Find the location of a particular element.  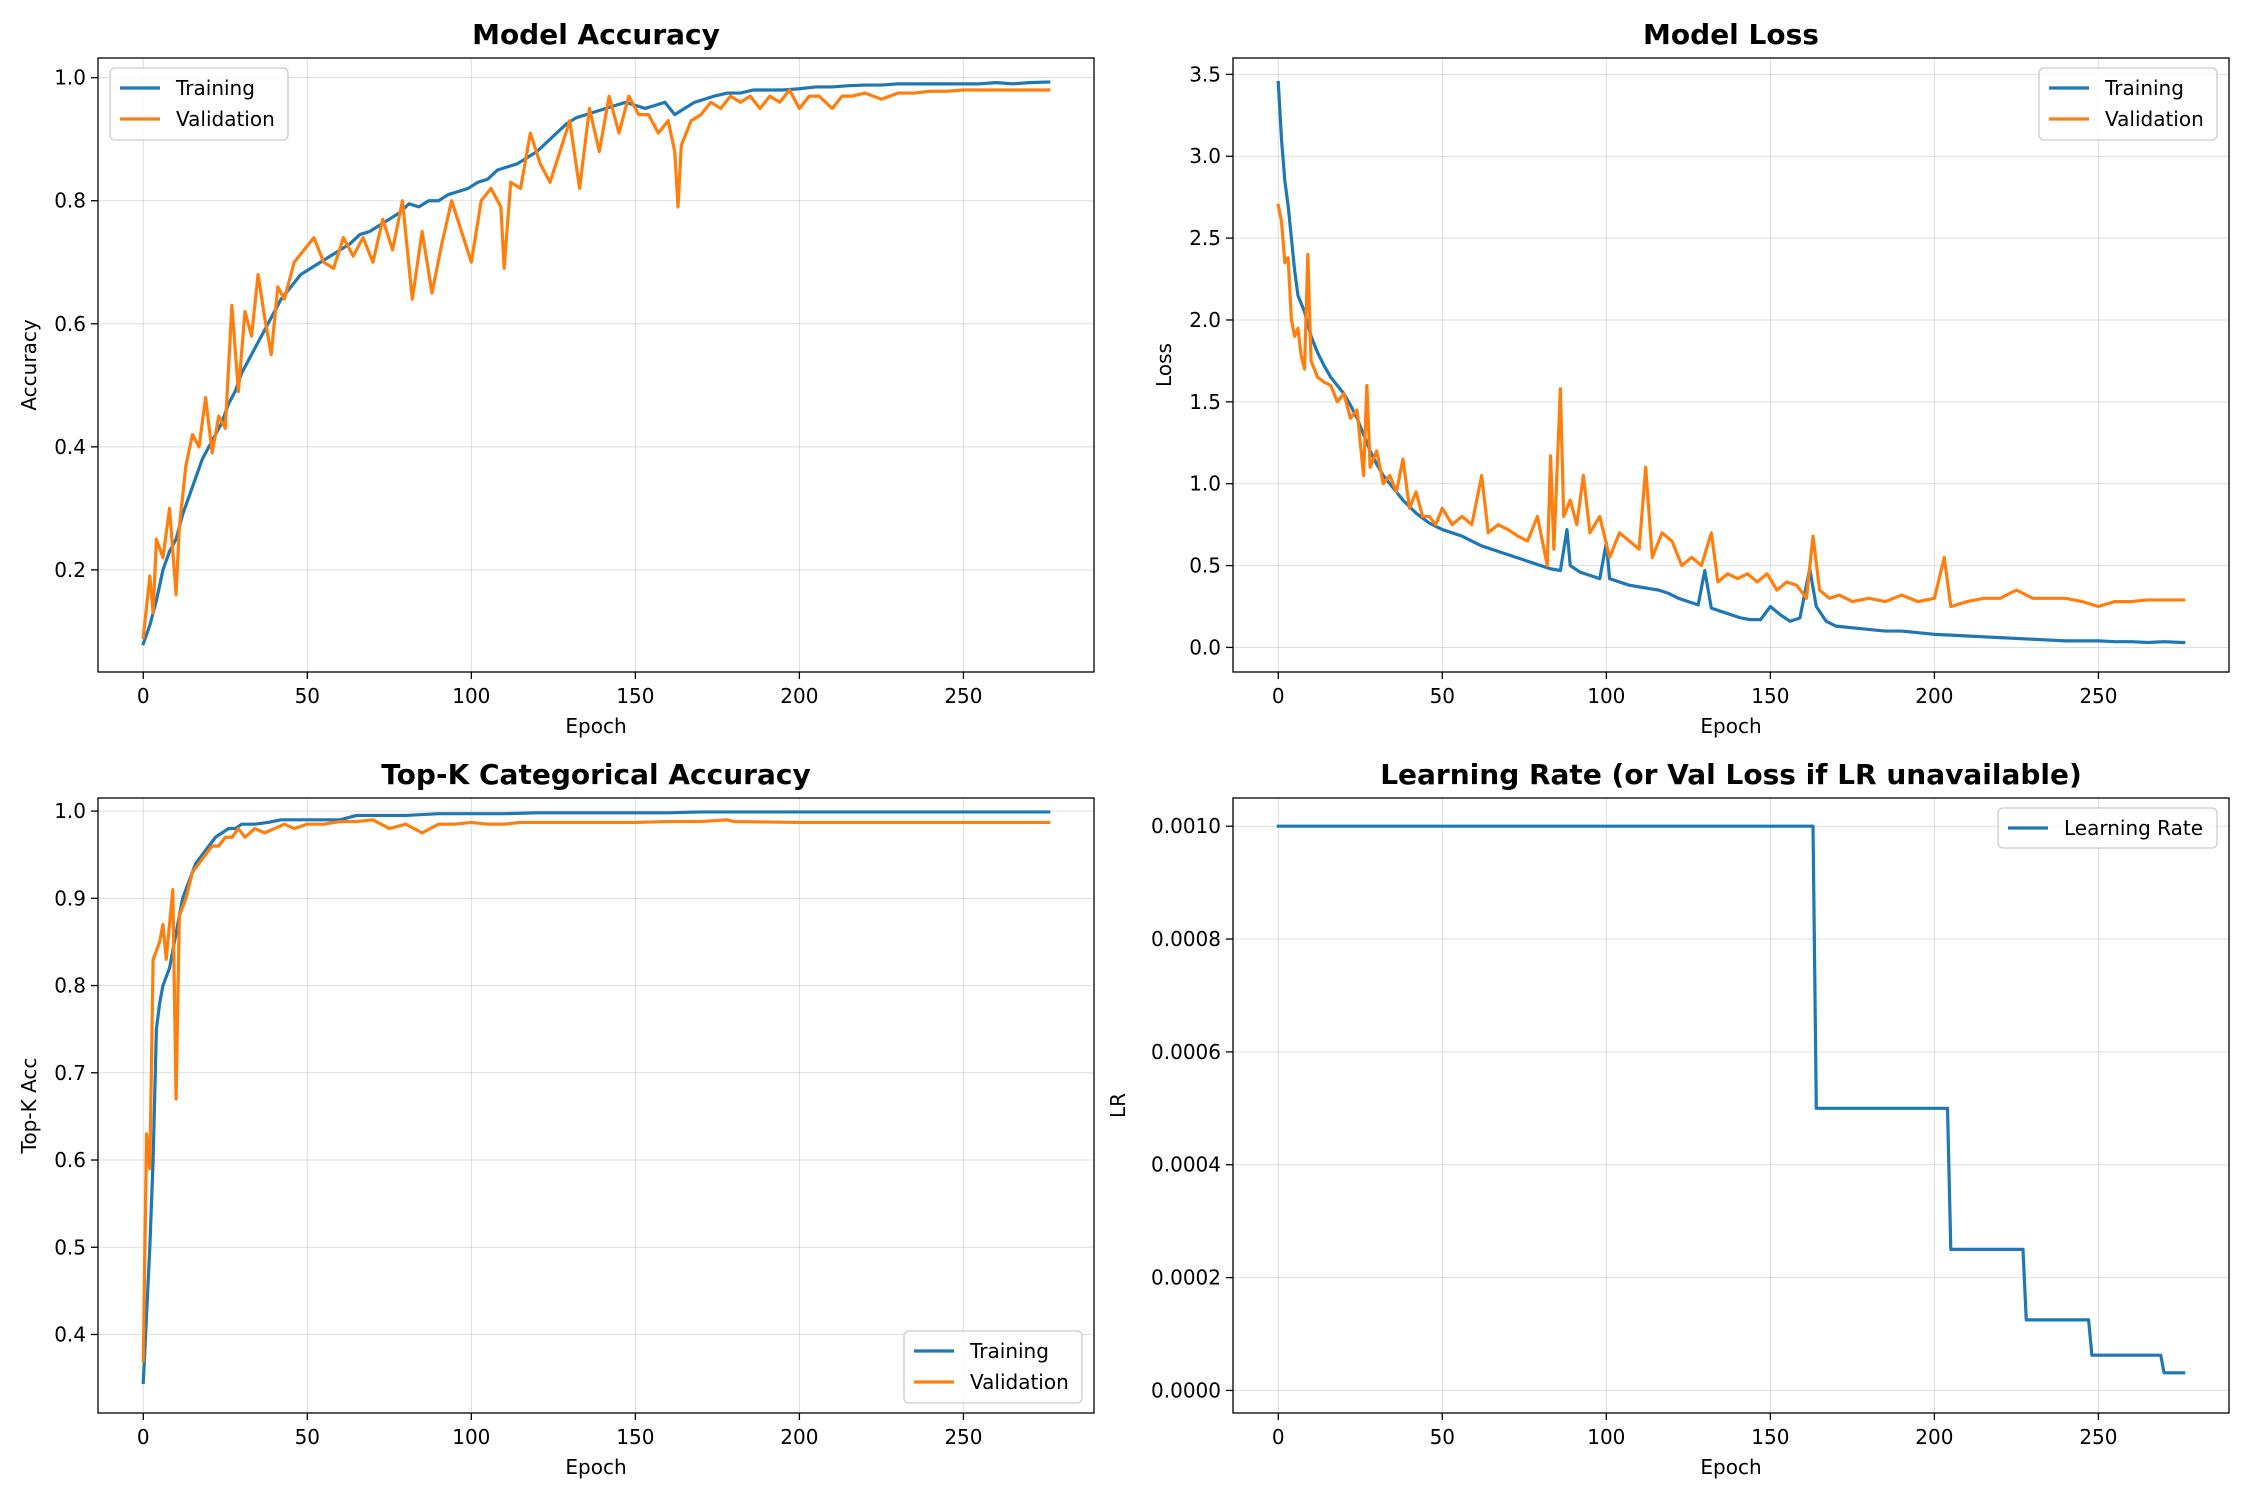

y-tick-label: 0.7 is located at coordinates (70, 1073).